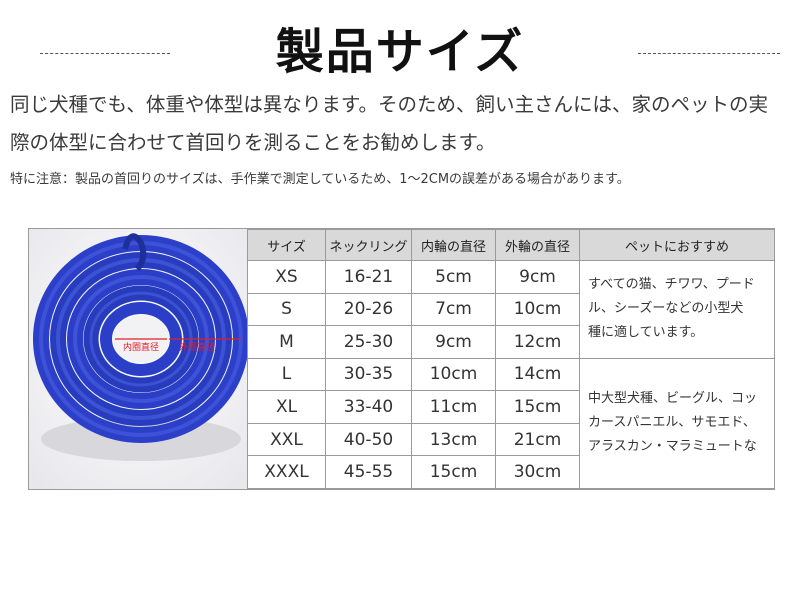 The image size is (800, 606). Describe the element at coordinates (537, 472) in the screenshot. I see `outer-cell: 30cm` at that location.